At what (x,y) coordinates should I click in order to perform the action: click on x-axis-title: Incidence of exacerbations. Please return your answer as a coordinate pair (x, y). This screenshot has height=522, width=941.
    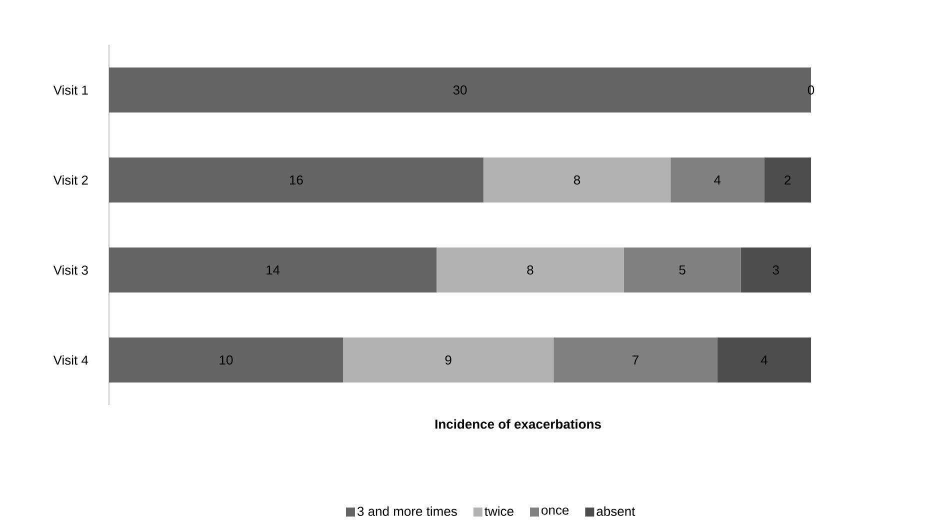
    Looking at the image, I should click on (518, 424).